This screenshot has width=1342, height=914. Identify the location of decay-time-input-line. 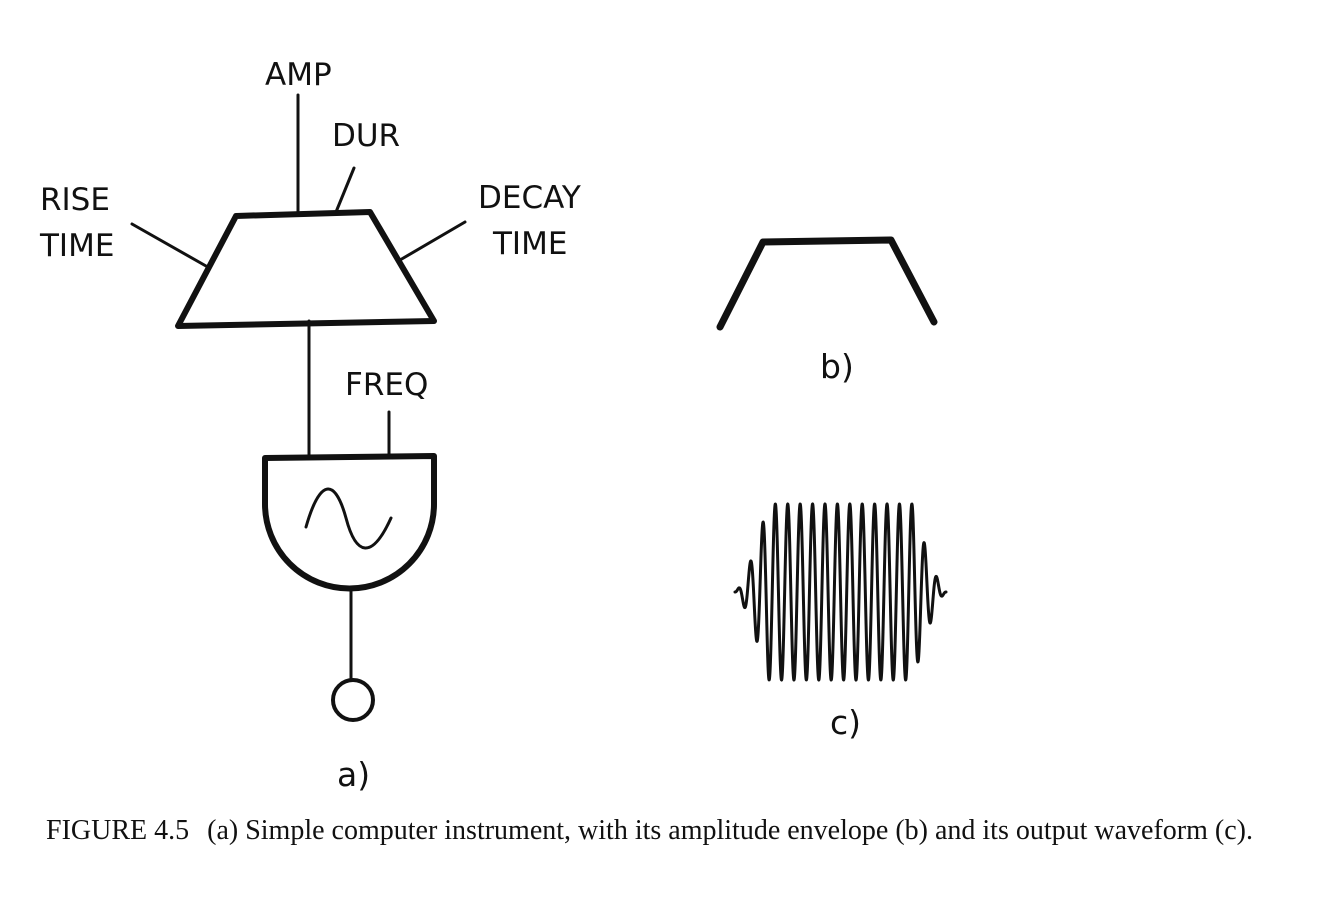
(432, 241).